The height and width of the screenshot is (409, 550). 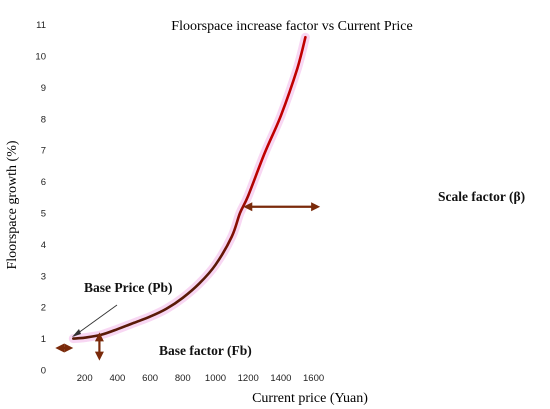 I want to click on x-tick-label: 200, so click(x=85, y=378).